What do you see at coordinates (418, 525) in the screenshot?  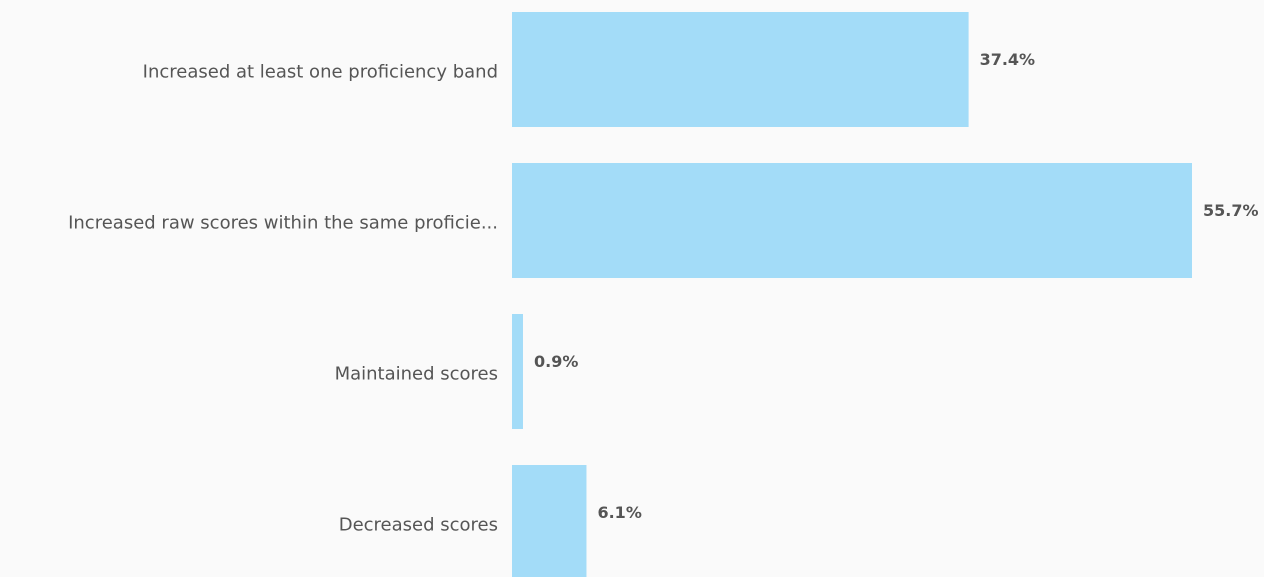 I see `category-label: Decreased scores` at bounding box center [418, 525].